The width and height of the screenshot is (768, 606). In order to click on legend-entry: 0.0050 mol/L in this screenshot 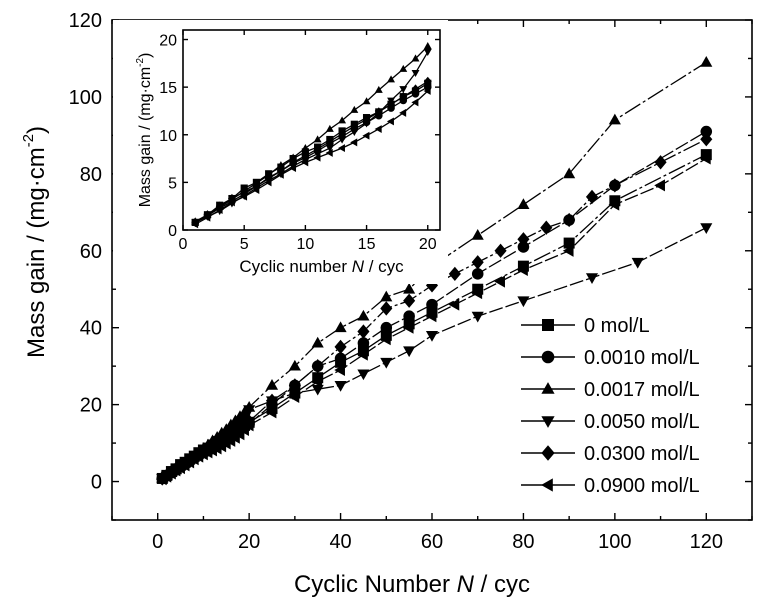, I will do `click(610, 422)`.